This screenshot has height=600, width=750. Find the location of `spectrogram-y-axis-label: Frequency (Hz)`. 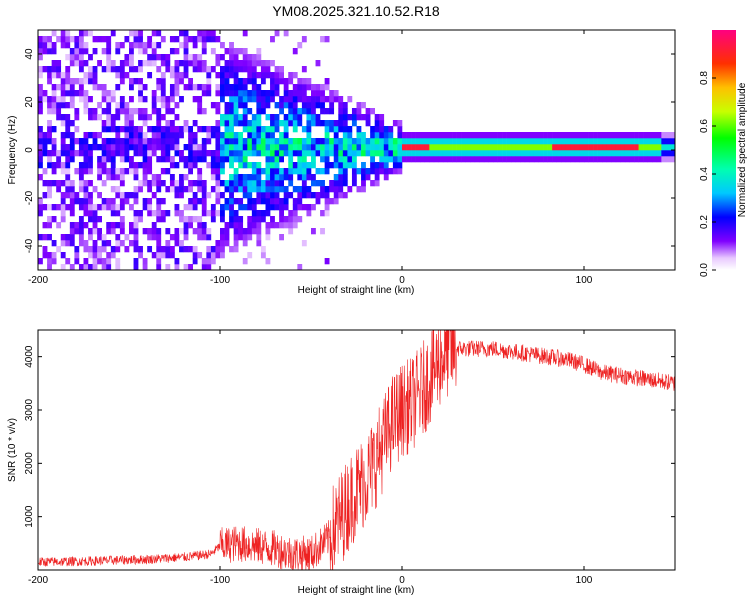

spectrogram-y-axis-label: Frequency (Hz) is located at coordinates (12, 150).